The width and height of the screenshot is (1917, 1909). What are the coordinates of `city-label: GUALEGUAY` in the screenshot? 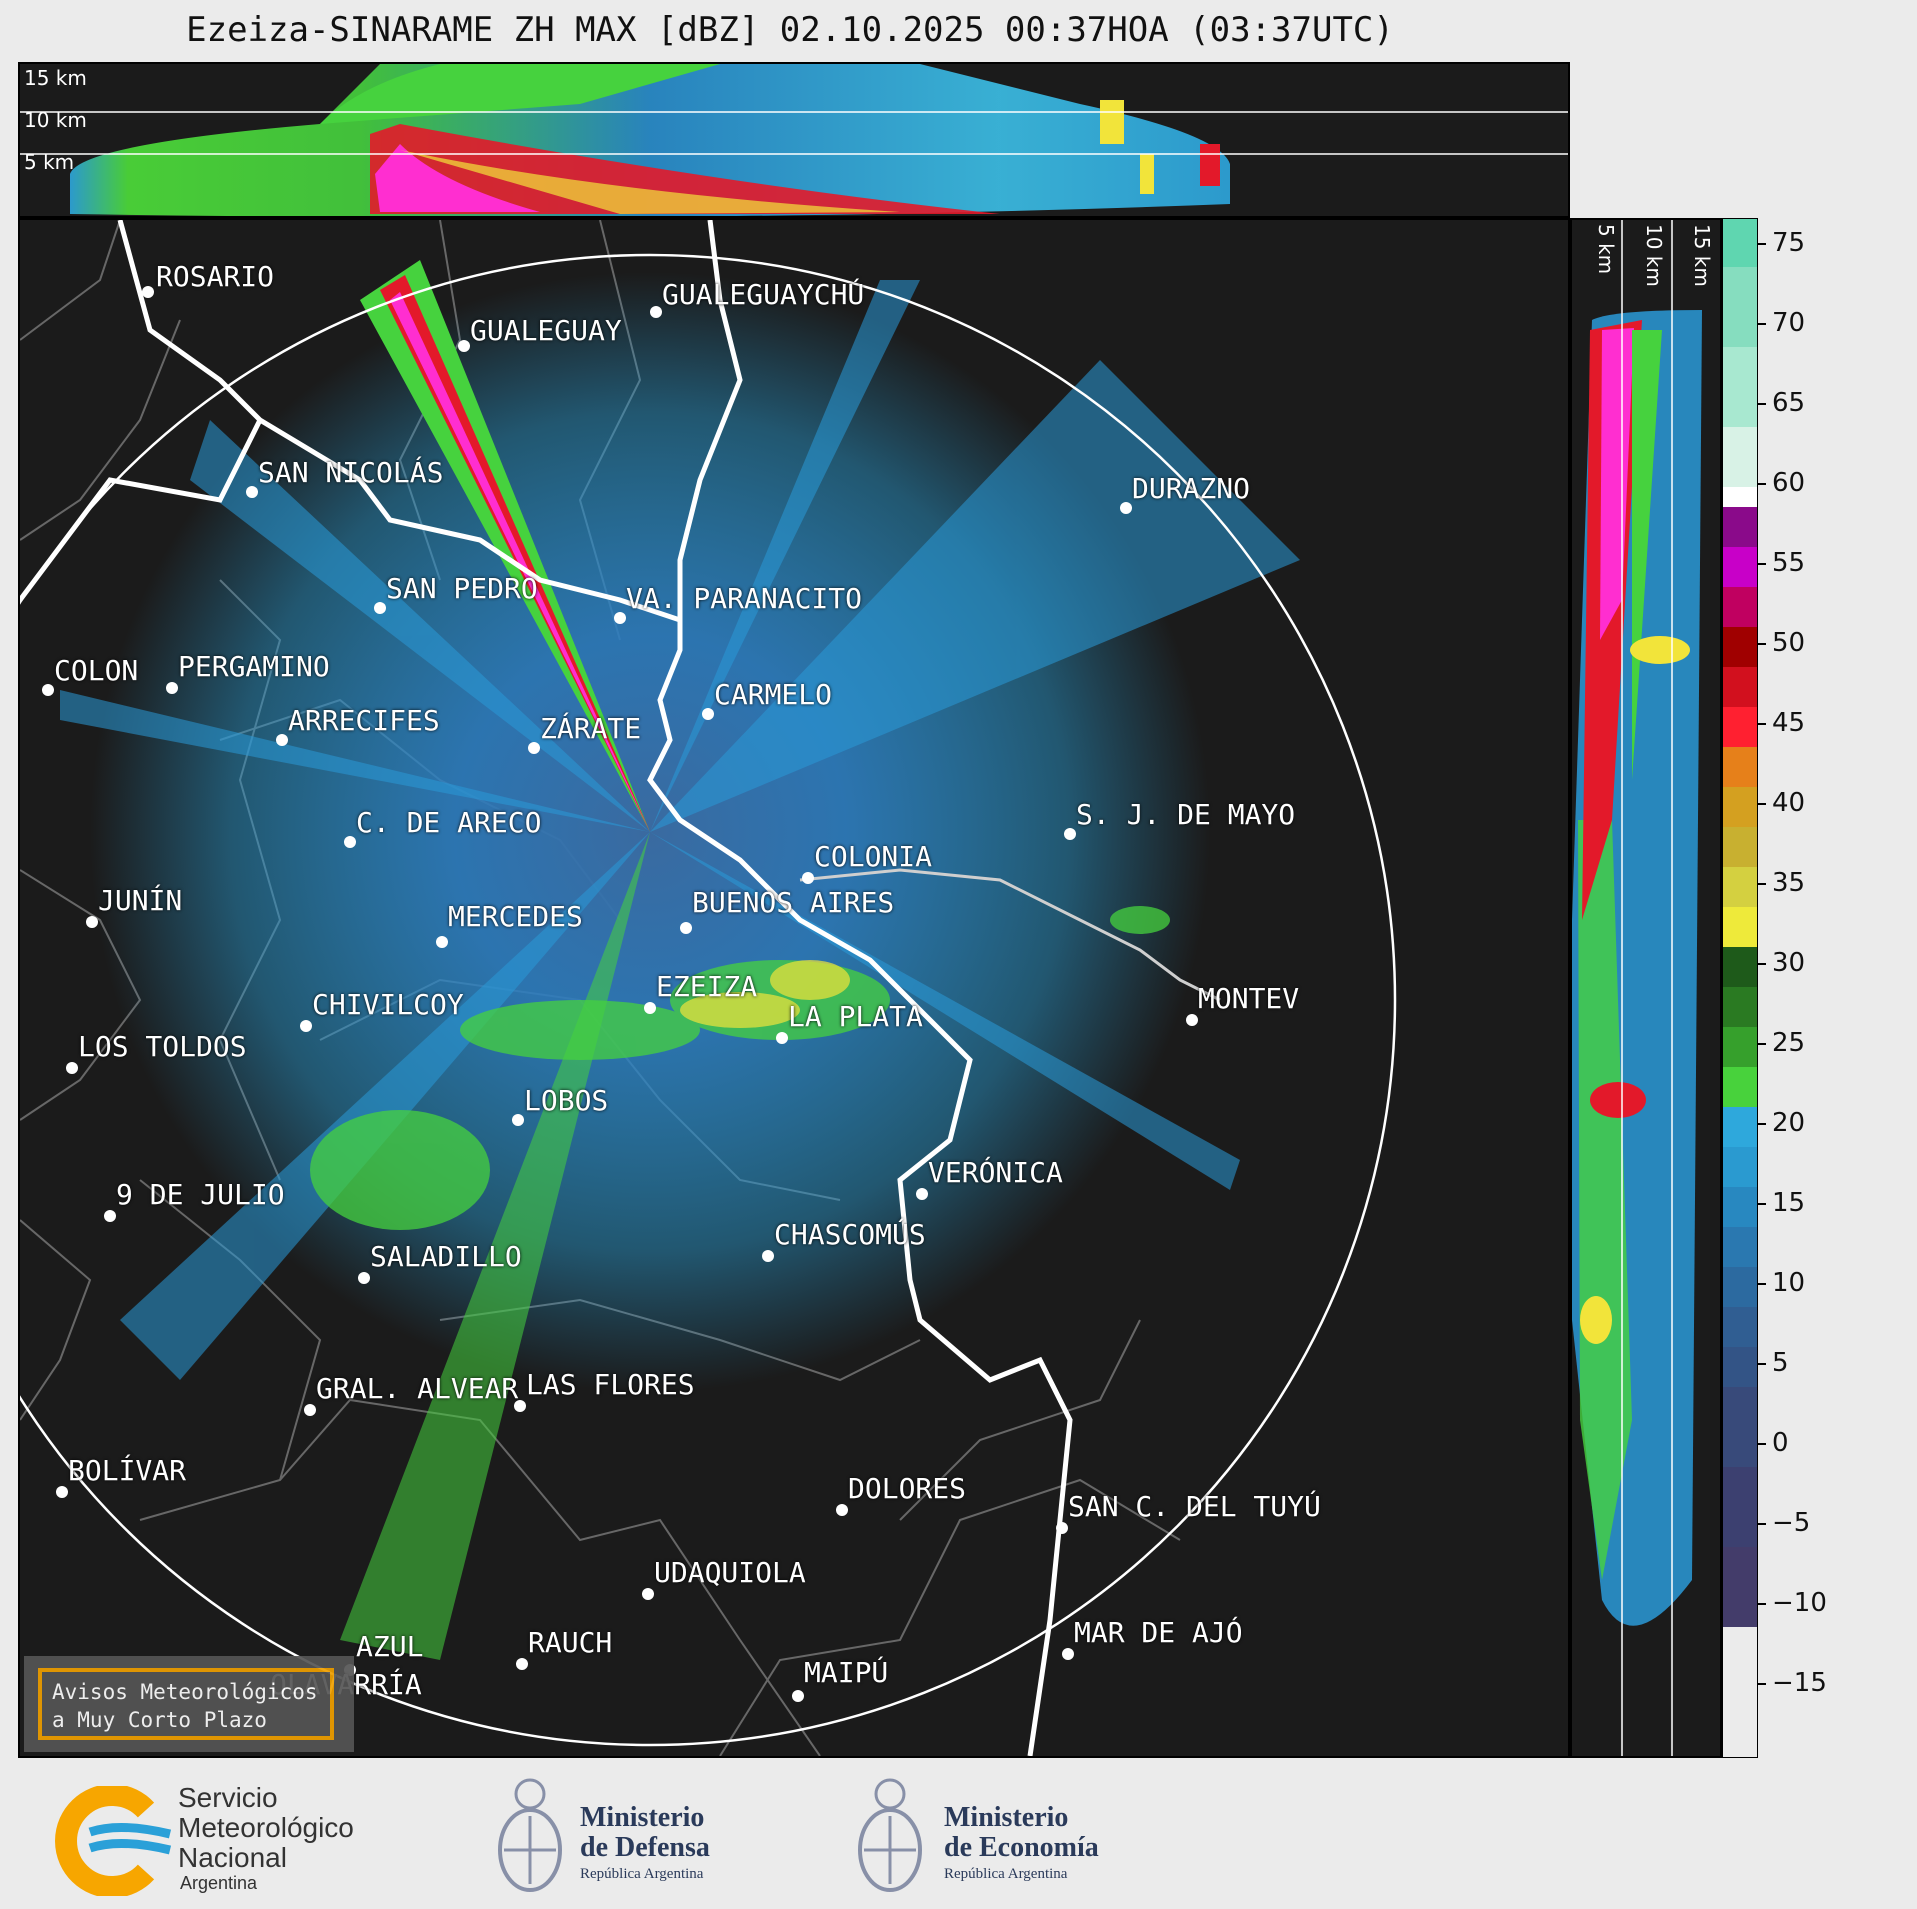 It's located at (546, 330).